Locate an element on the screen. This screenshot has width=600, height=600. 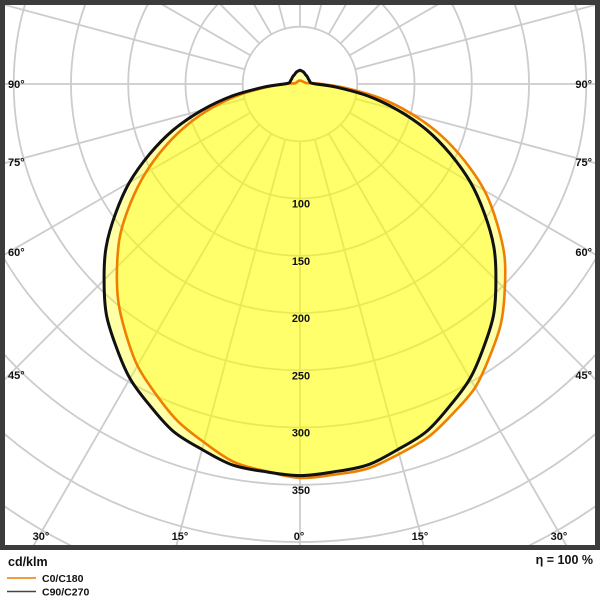
angle-label-left: 45° is located at coordinates (16, 376).